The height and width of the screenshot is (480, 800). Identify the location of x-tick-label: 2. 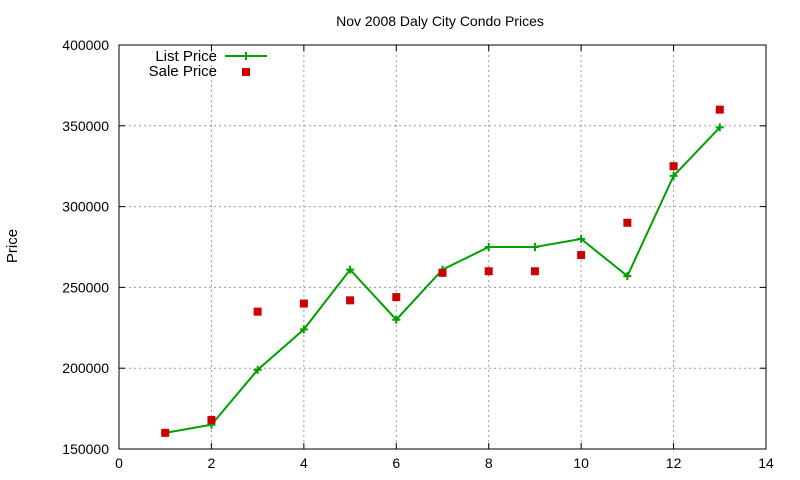
(212, 463).